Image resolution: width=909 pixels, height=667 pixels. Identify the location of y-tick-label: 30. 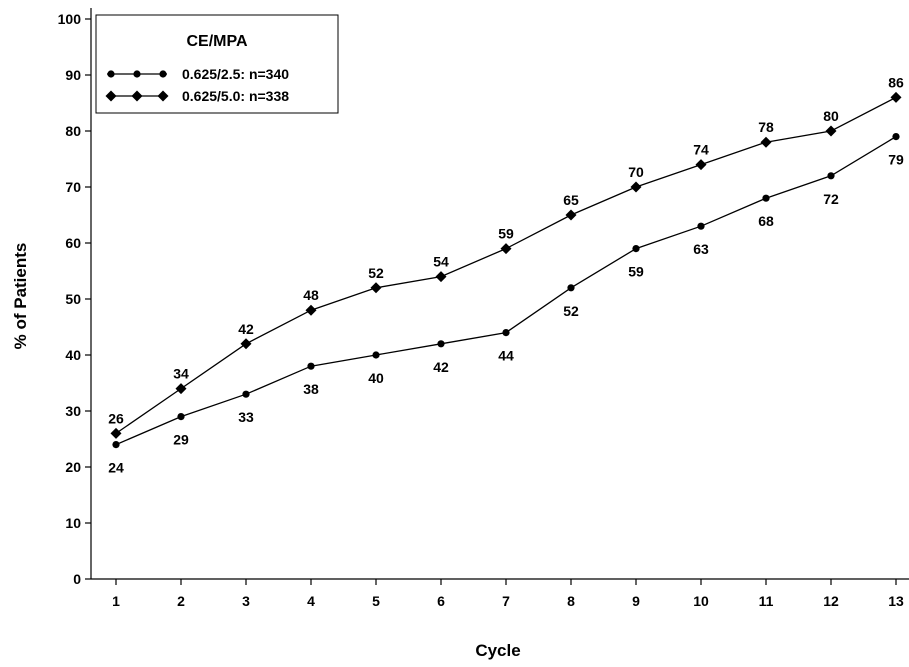
(73, 411).